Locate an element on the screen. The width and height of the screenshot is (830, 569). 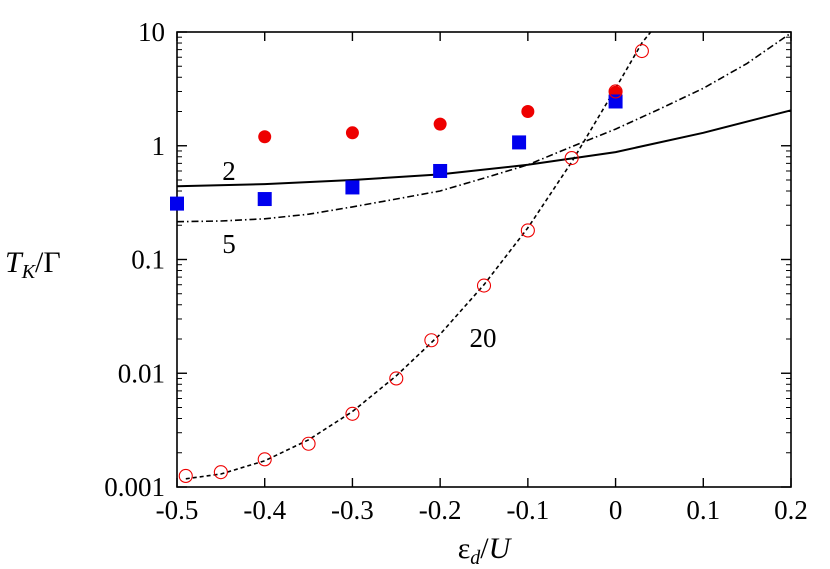
x-tick-label: 0.2 is located at coordinates (791, 510).